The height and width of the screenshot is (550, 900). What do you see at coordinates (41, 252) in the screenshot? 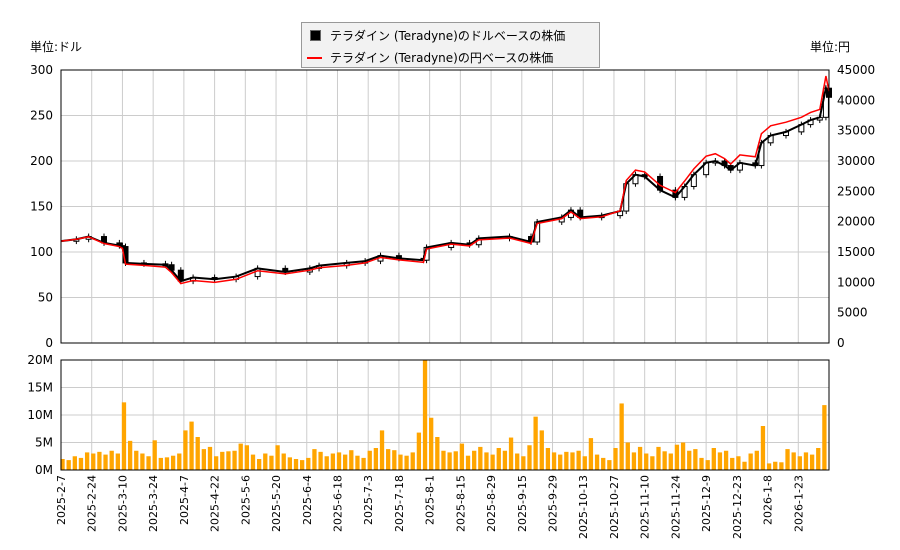
I see `y-left-tick-label: 100` at bounding box center [41, 252].